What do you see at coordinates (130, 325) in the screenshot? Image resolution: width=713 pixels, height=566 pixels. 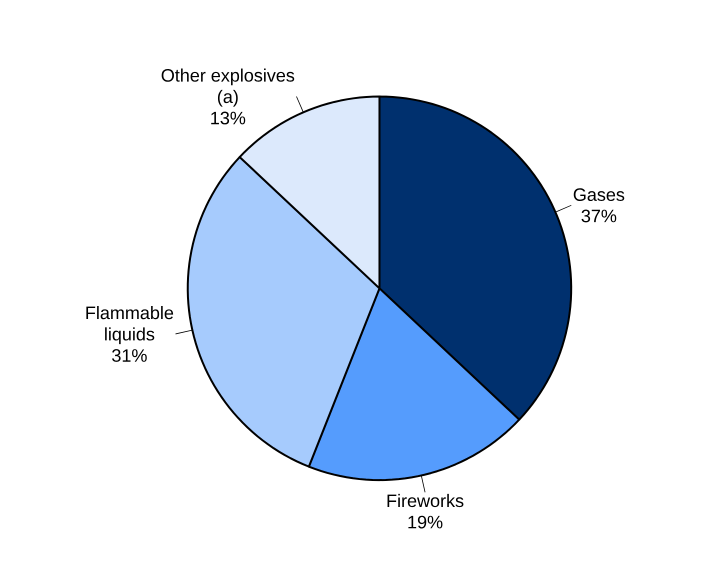 I see `slice-label: Flammable liquids` at bounding box center [130, 325].